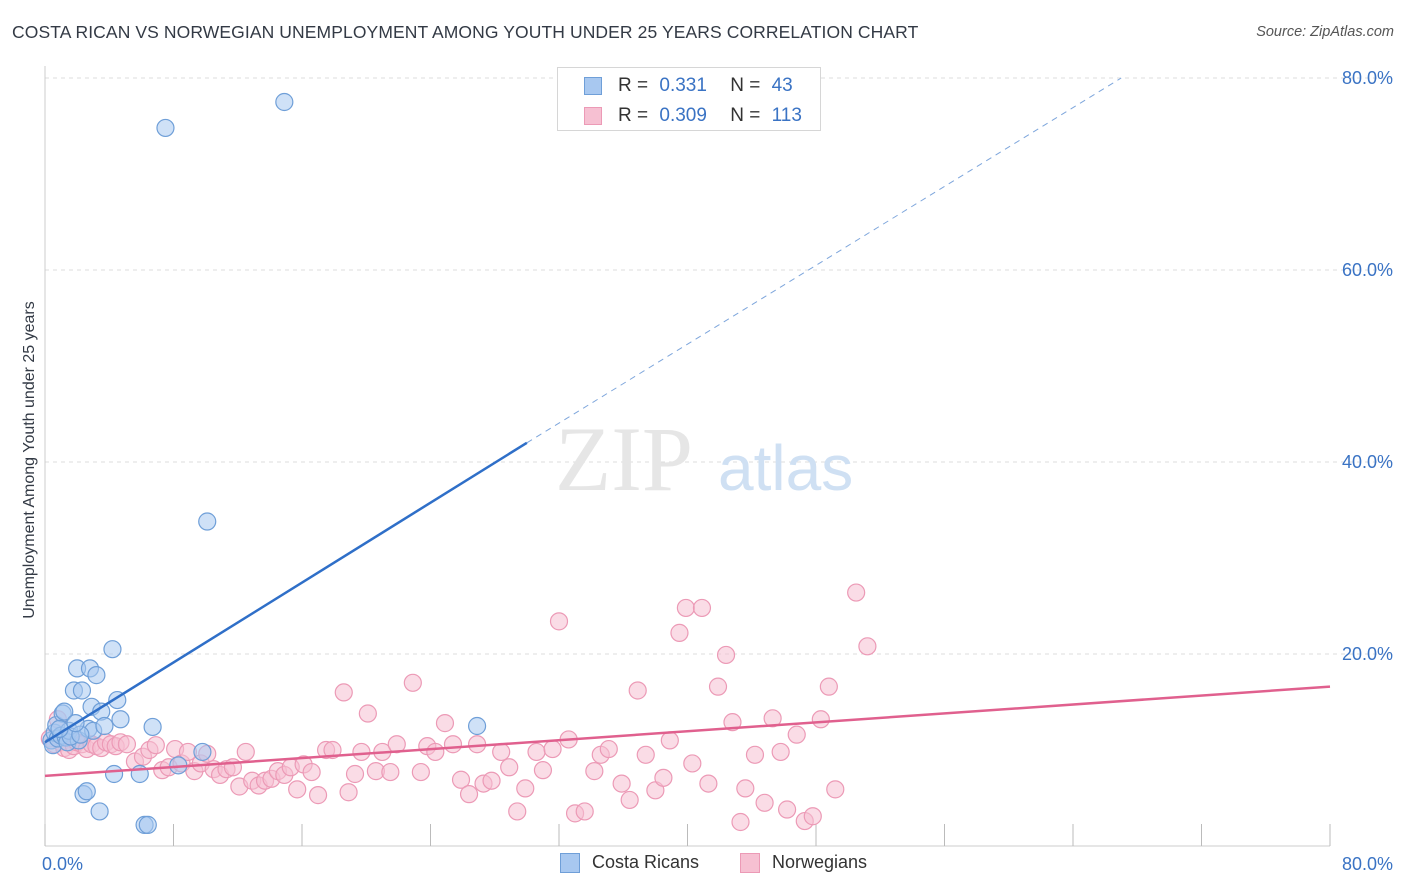 This screenshot has height=892, width=1406. Describe the element at coordinates (62, 864) in the screenshot. I see `x-tick-label: 0.0%` at that location.